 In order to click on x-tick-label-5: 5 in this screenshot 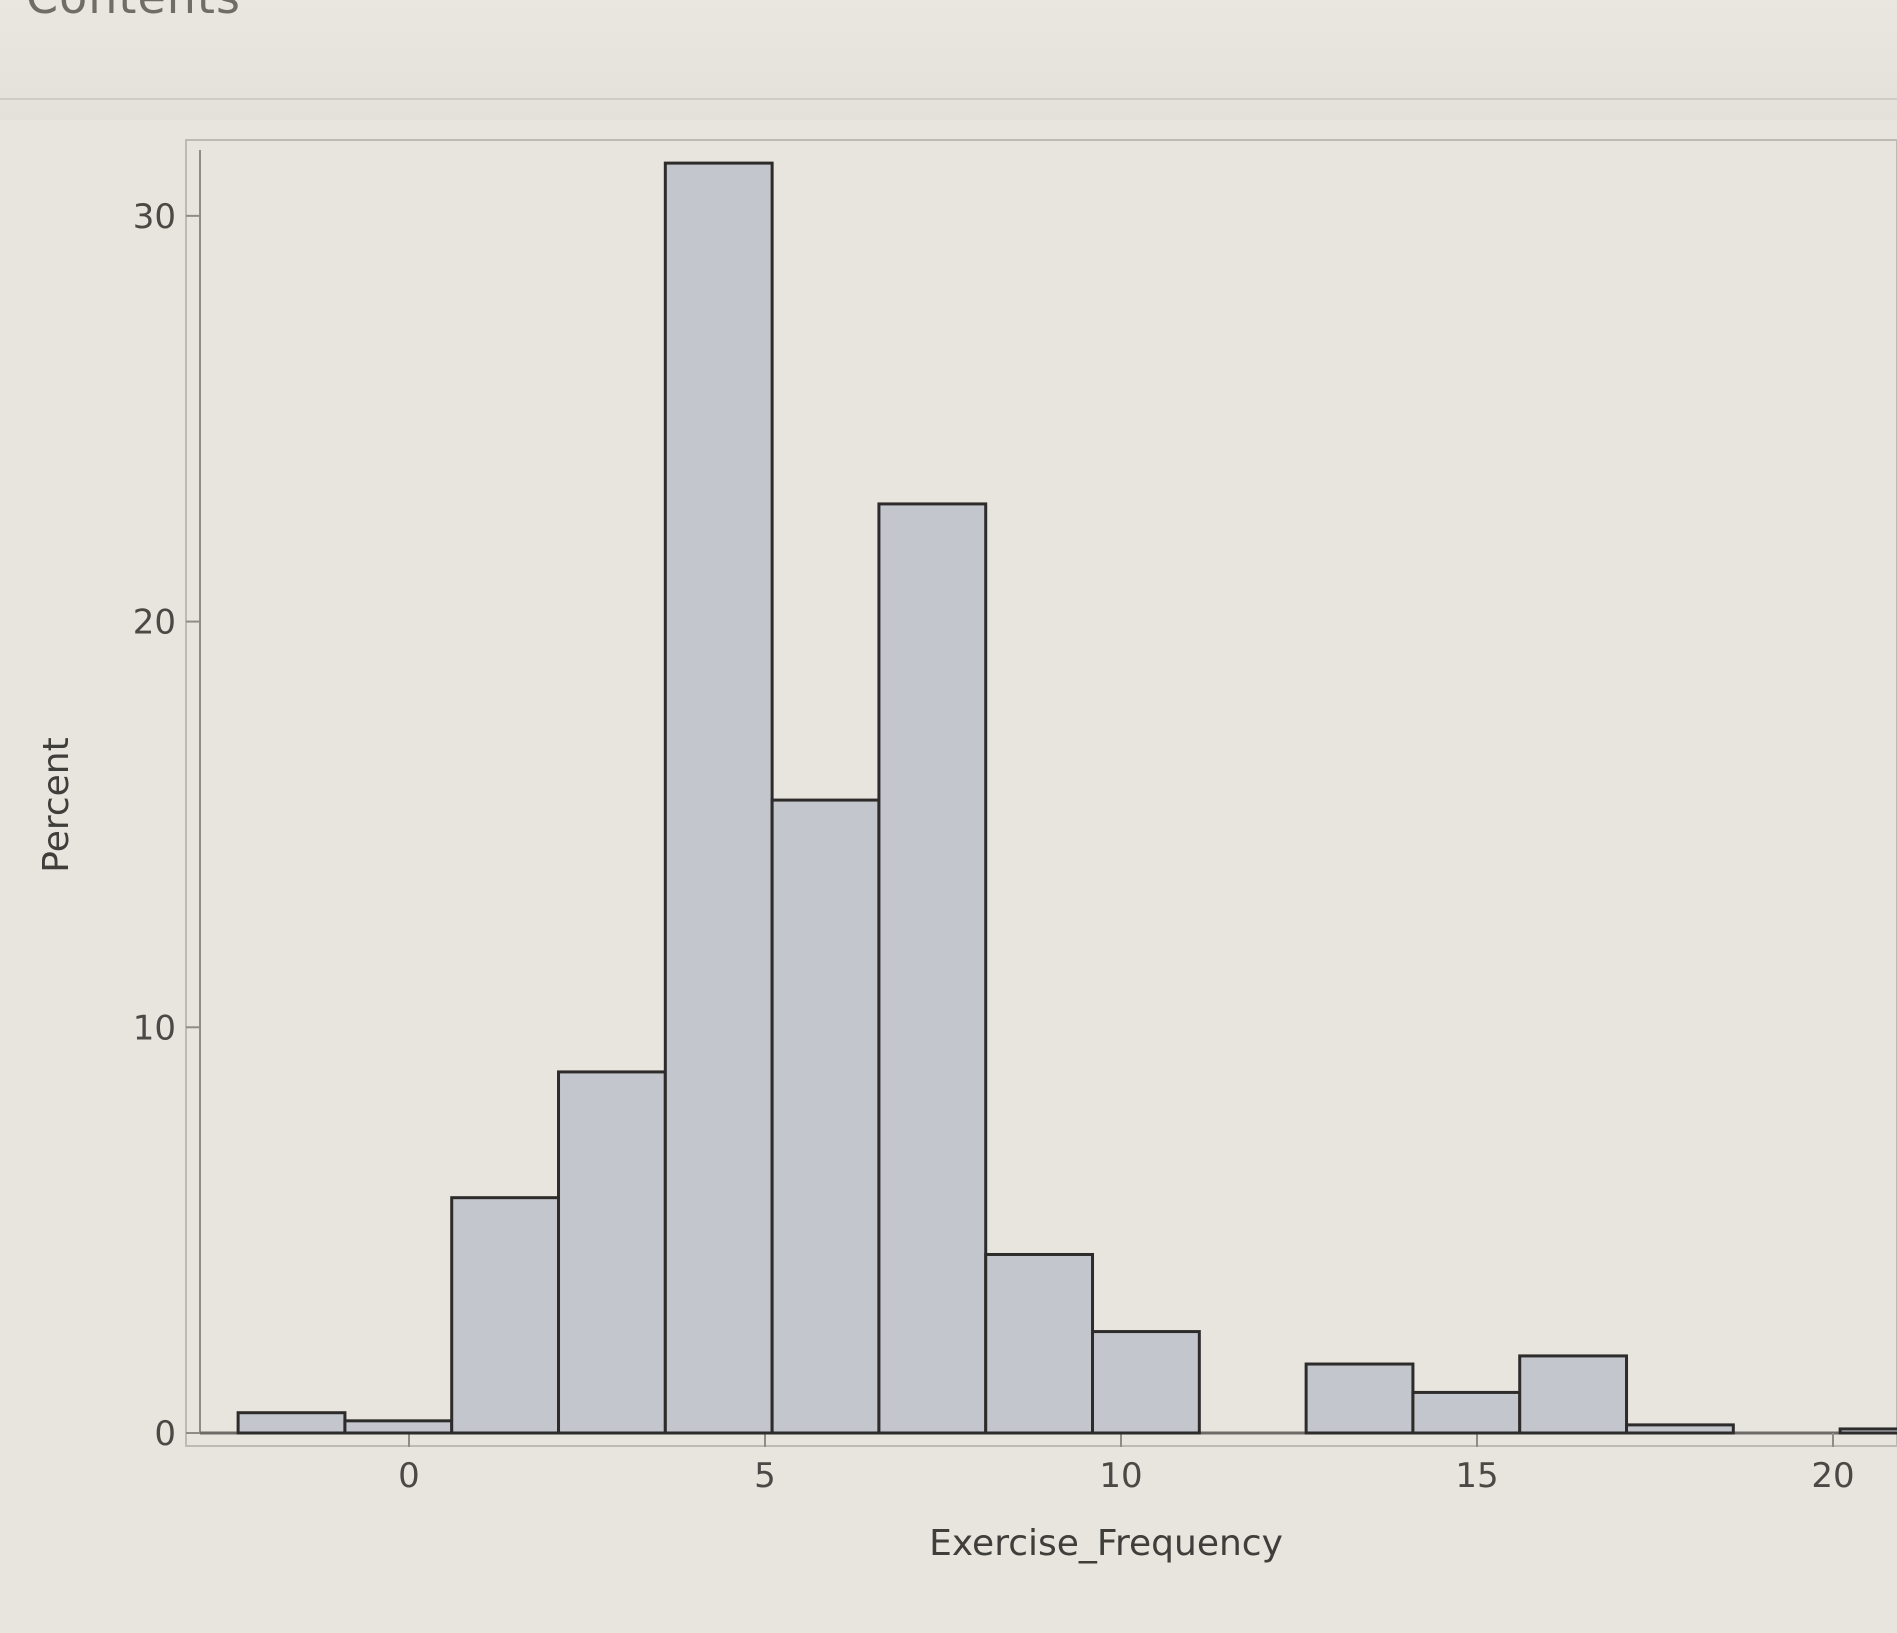, I will do `click(765, 1476)`.